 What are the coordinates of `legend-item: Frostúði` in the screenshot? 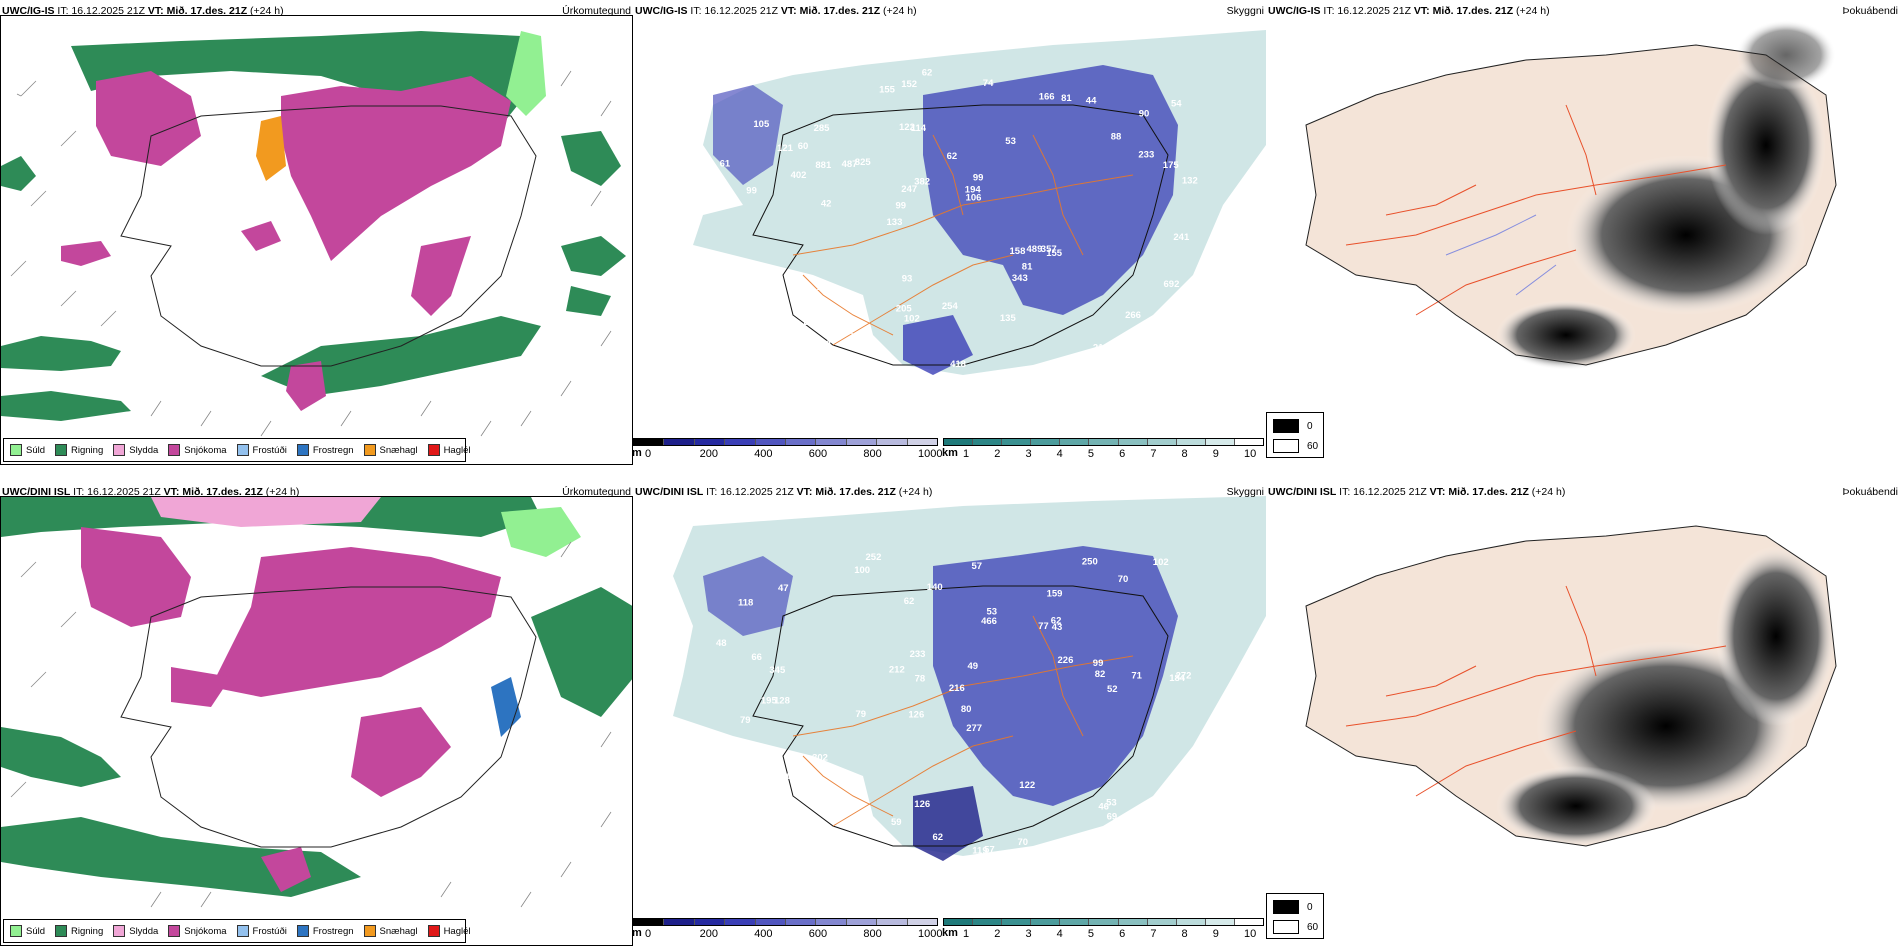 It's located at (261, 450).